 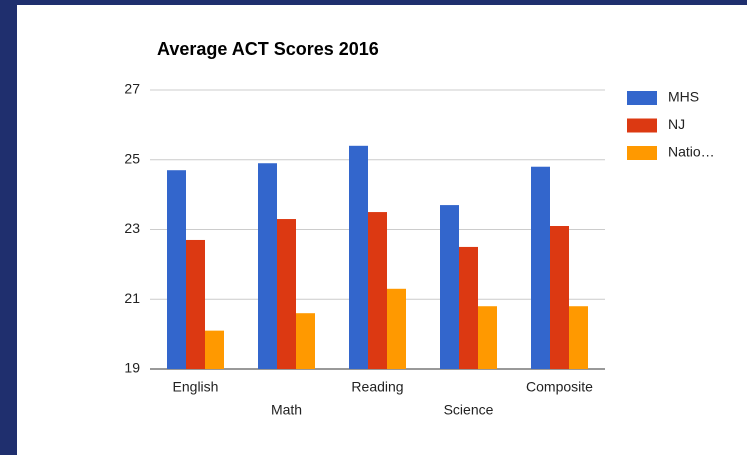 What do you see at coordinates (377, 387) in the screenshot?
I see `x-tick-label: Reading` at bounding box center [377, 387].